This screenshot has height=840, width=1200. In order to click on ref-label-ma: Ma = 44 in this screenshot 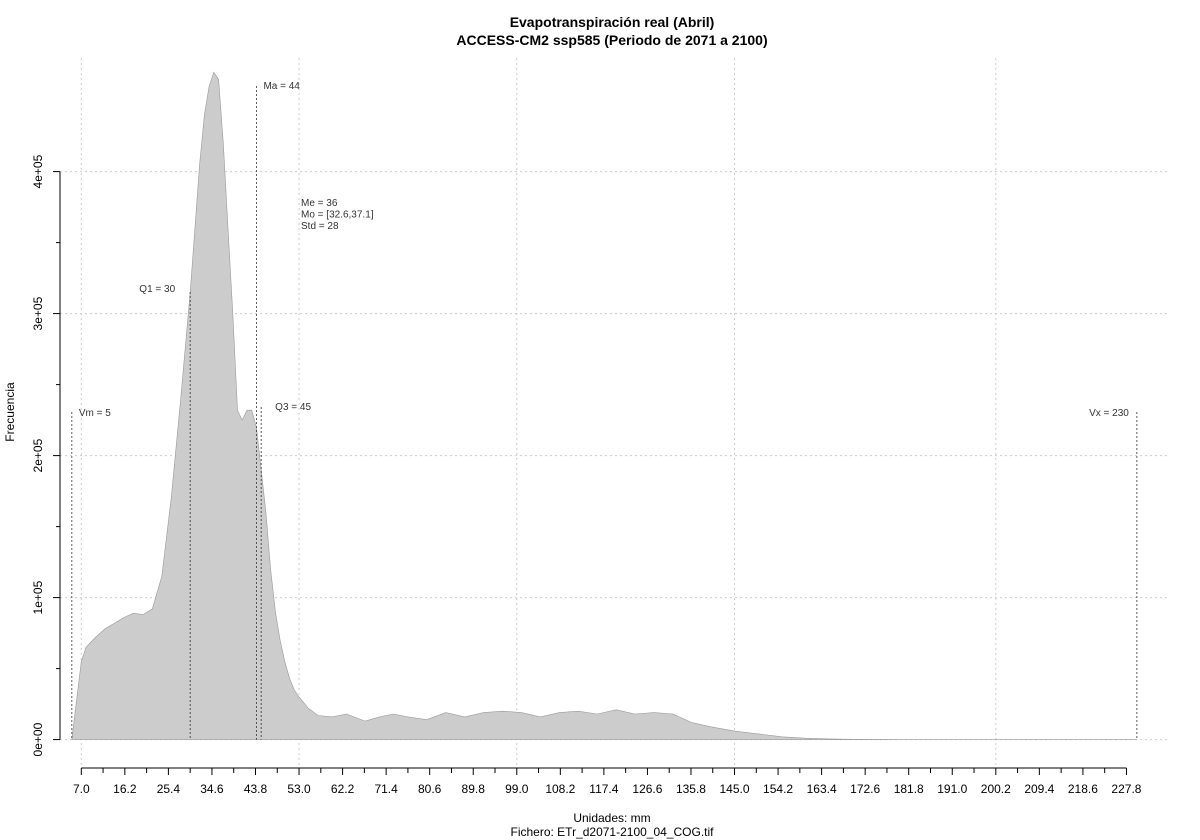, I will do `click(281, 86)`.